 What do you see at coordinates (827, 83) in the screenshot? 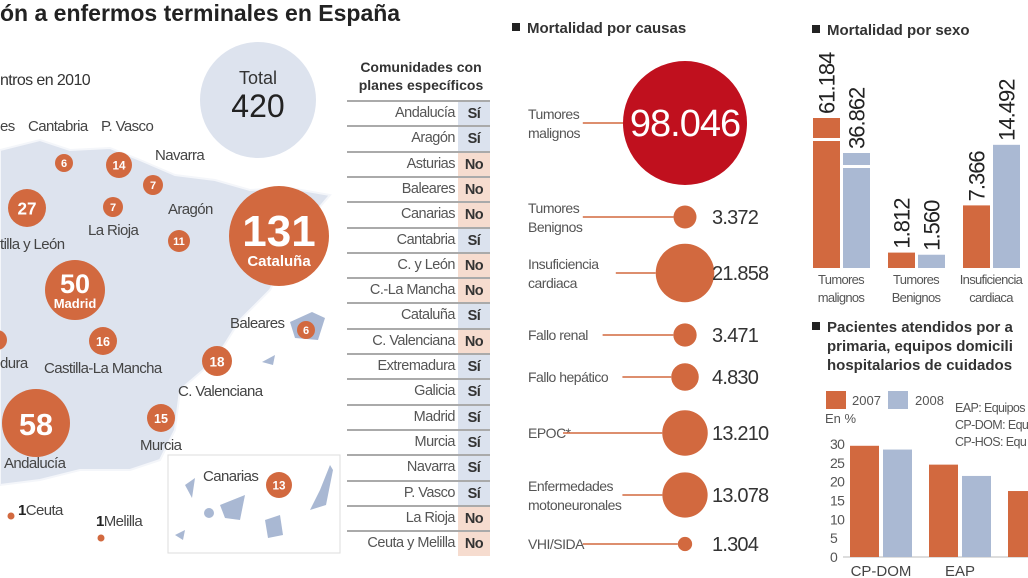
I see `sex-value: 61.184` at bounding box center [827, 83].